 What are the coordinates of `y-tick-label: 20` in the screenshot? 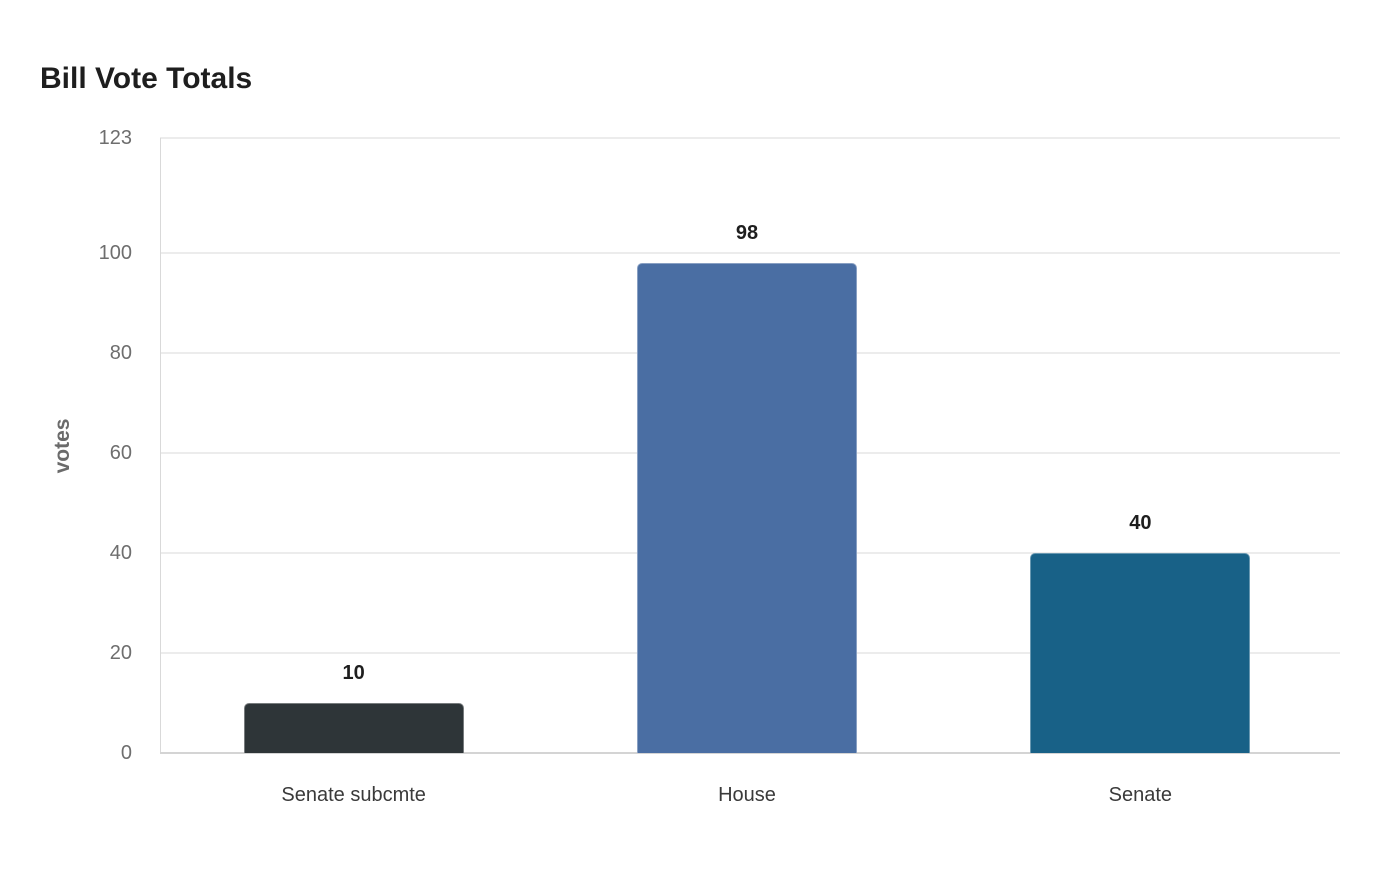 It's located at (120, 653).